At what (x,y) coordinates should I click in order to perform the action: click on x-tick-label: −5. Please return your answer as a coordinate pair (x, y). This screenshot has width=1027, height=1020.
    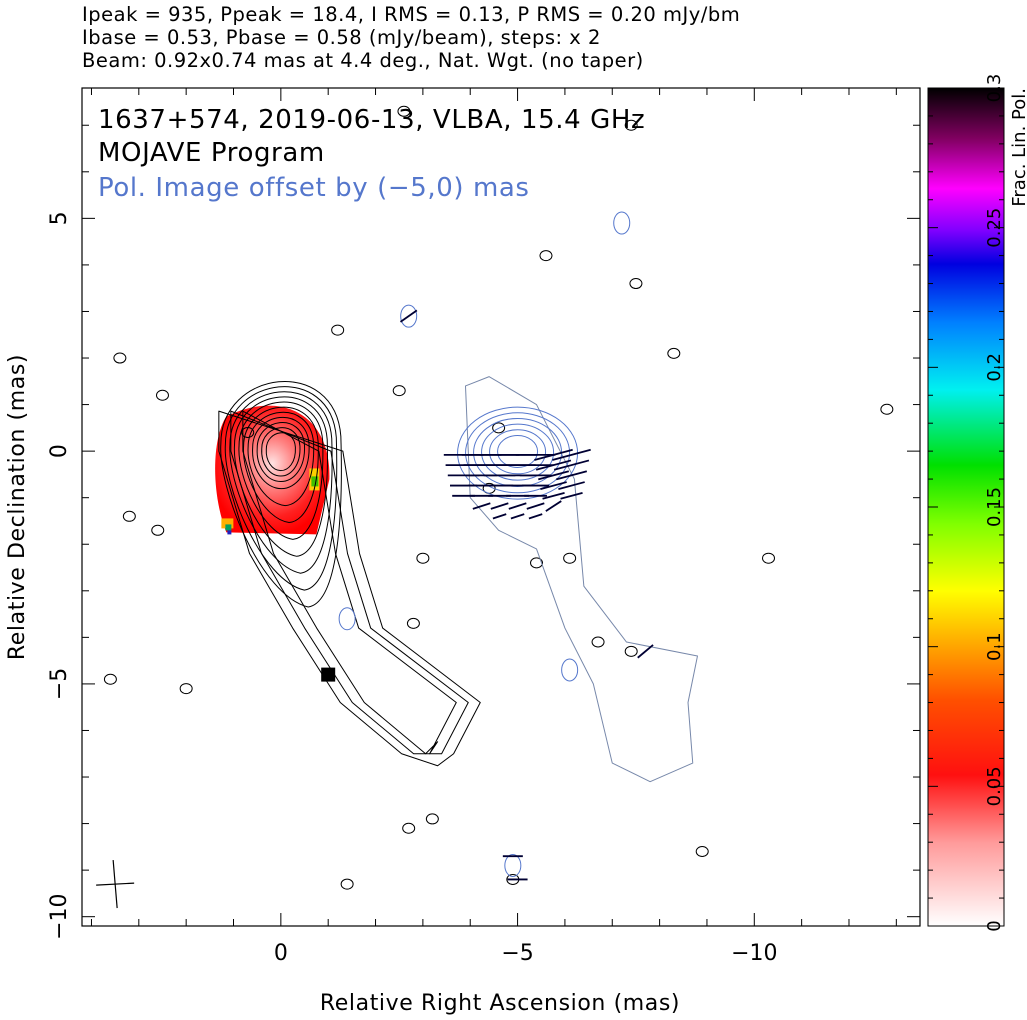
    Looking at the image, I should click on (517, 953).